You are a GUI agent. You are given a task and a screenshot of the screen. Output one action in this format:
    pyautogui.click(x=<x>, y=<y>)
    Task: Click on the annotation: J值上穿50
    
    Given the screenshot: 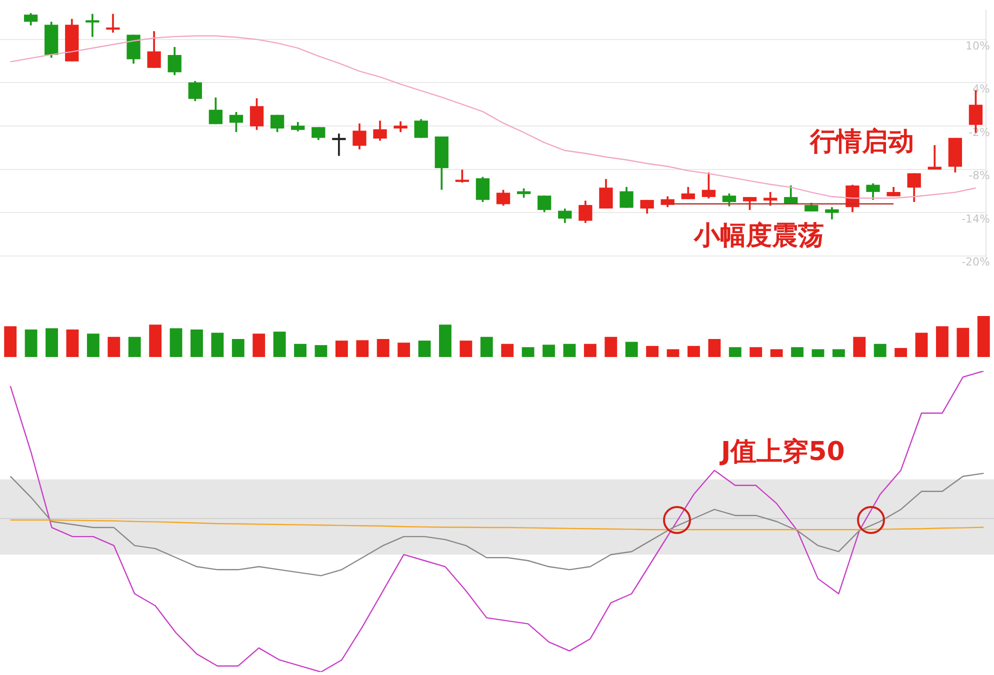 What is the action you would take?
    pyautogui.click(x=783, y=452)
    